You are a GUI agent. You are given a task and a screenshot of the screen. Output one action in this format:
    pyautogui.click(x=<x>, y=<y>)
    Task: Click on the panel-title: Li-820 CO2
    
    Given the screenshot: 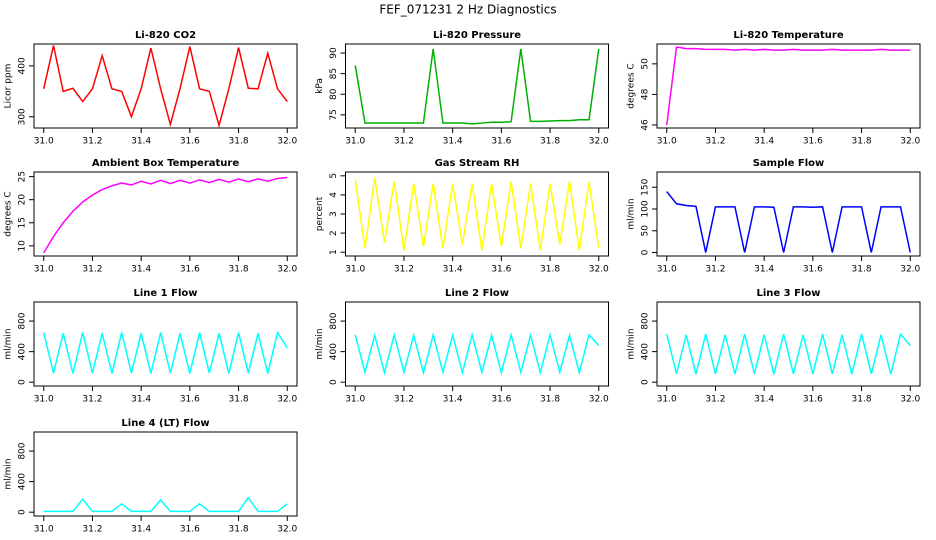 What is the action you would take?
    pyautogui.click(x=165, y=35)
    